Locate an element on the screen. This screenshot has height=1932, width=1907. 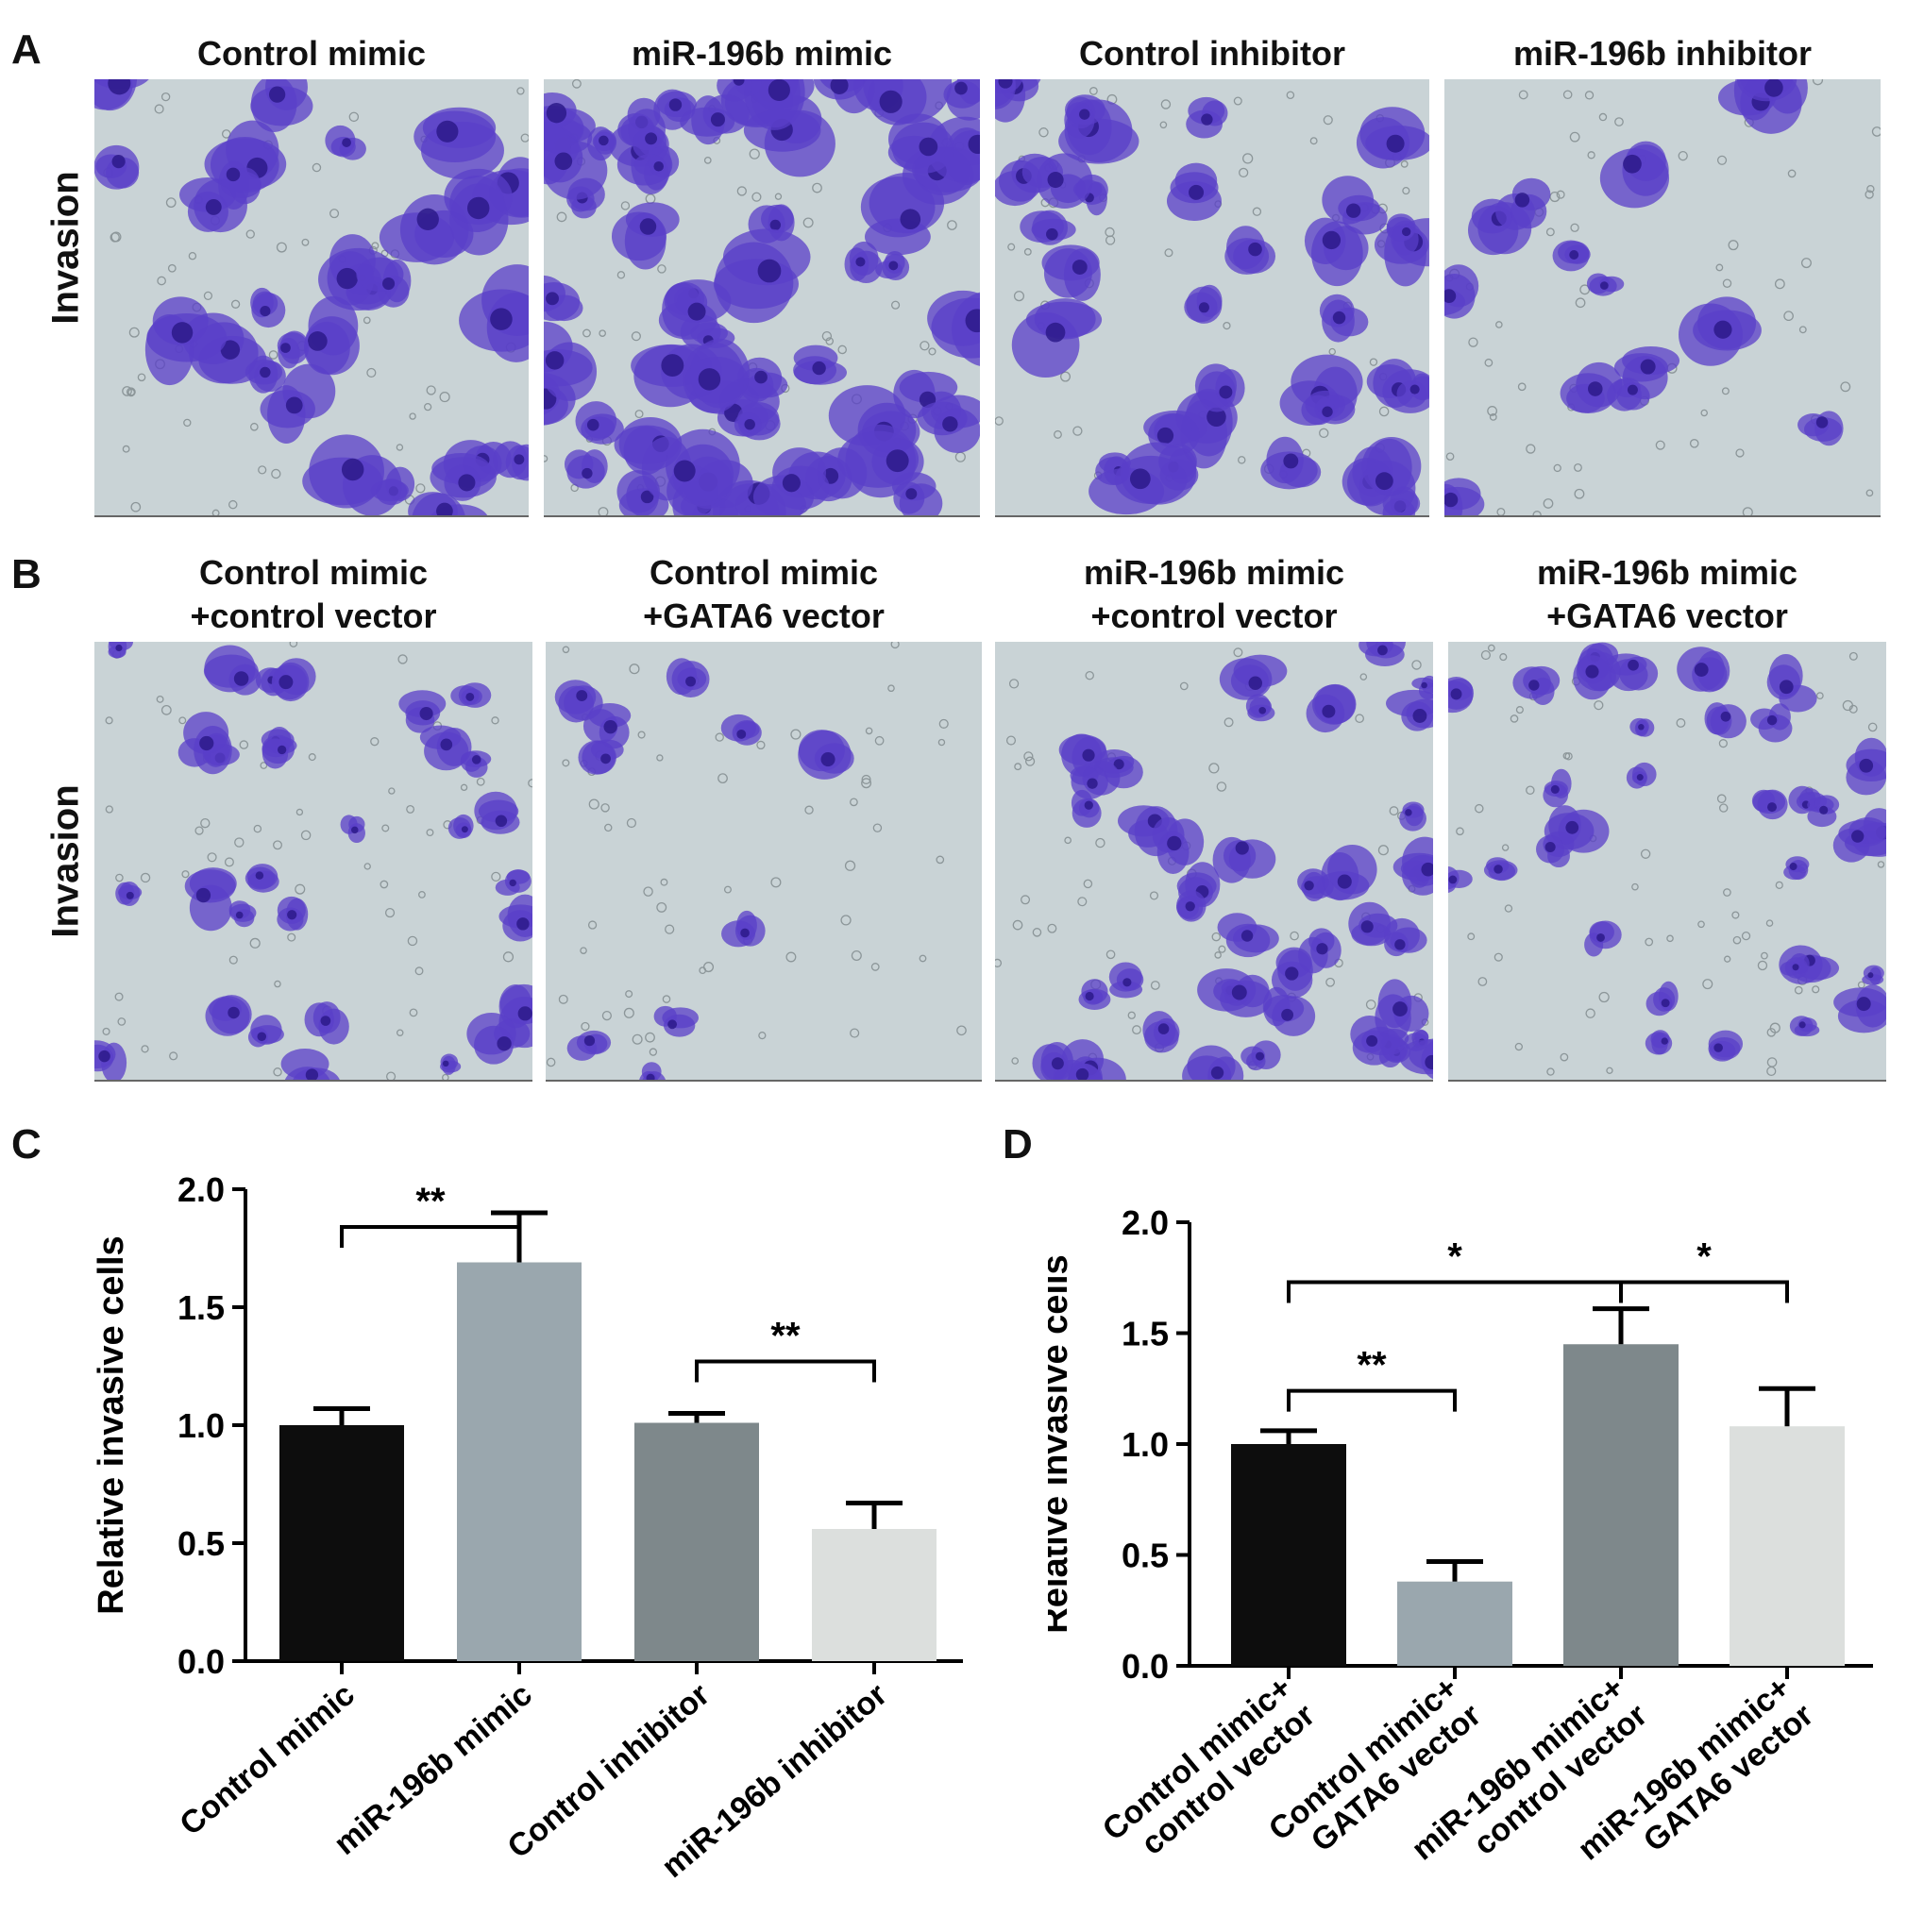
micrograph-control-mimic-control-vector is located at coordinates (313, 862).